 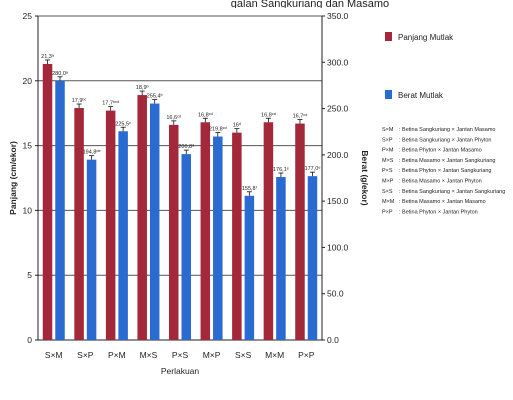 What do you see at coordinates (388, 161) in the screenshot?
I see `key-code: M×S` at bounding box center [388, 161].